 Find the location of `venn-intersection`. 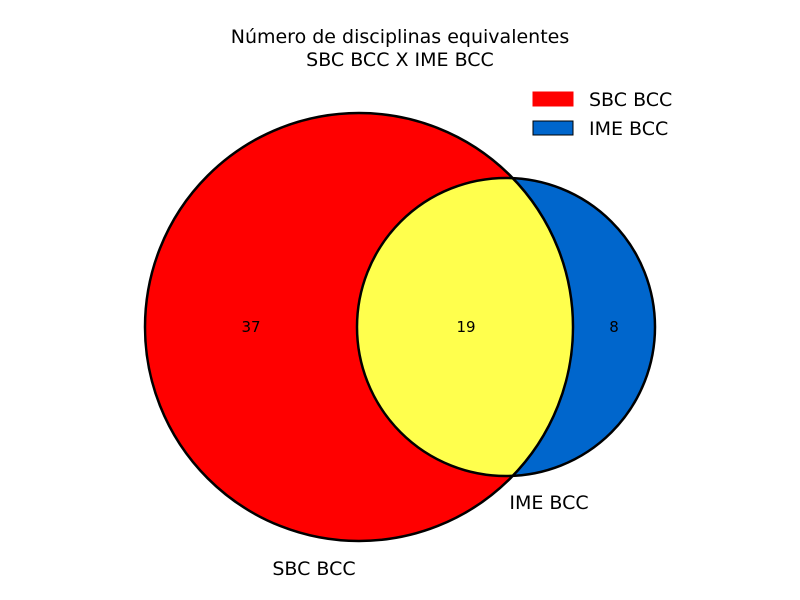

venn-intersection is located at coordinates (465, 327).